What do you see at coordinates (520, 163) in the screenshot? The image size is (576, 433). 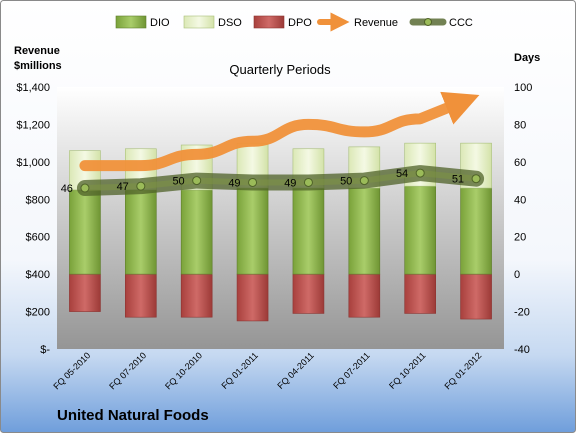 I see `right-tick-label: 60` at bounding box center [520, 163].